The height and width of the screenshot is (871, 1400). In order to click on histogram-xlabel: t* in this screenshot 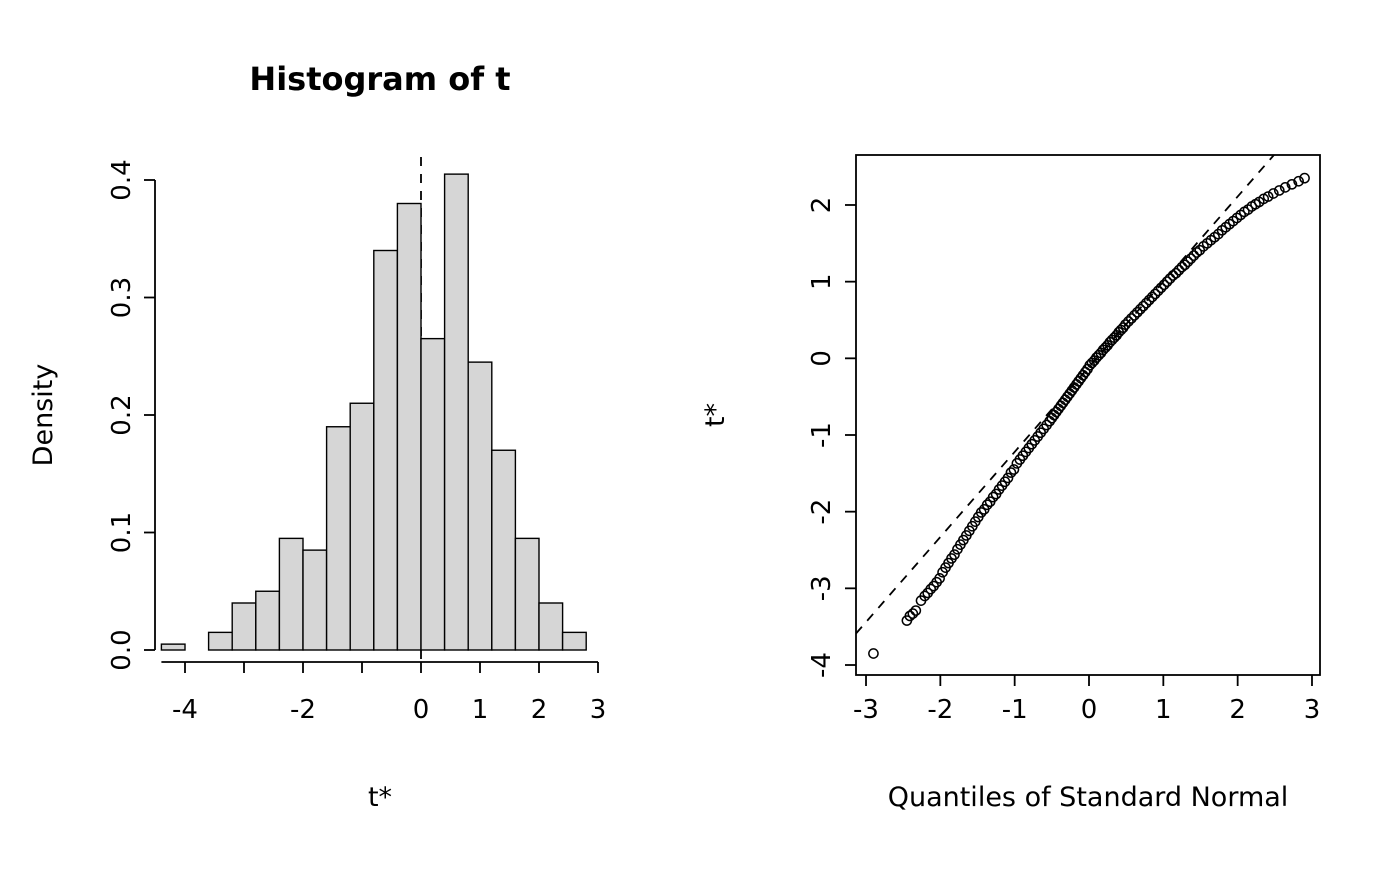, I will do `click(380, 797)`.